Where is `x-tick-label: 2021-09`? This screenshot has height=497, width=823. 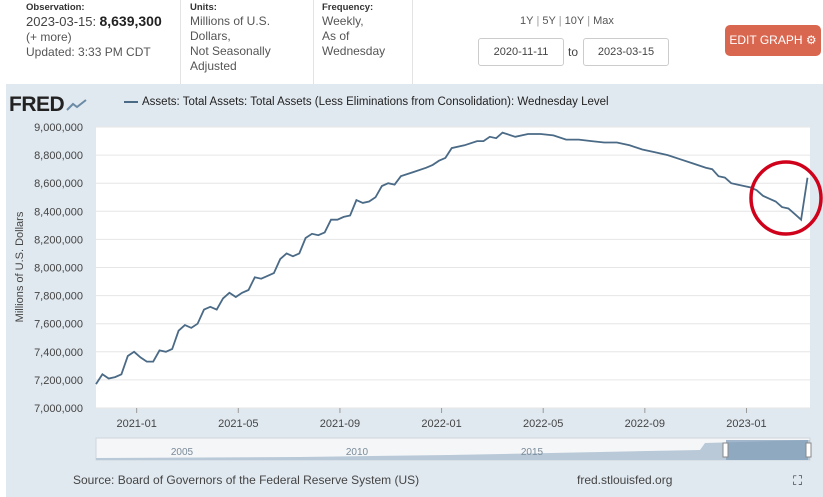
x-tick-label: 2021-09 is located at coordinates (340, 424).